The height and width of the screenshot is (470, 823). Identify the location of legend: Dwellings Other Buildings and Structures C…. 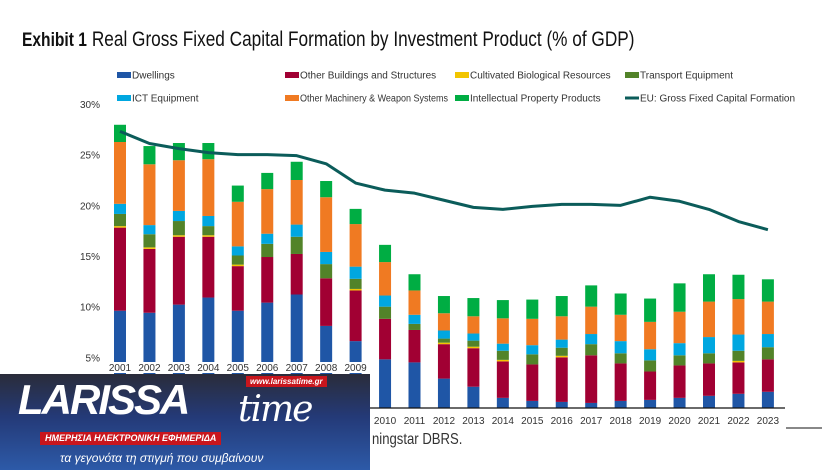
(456, 88).